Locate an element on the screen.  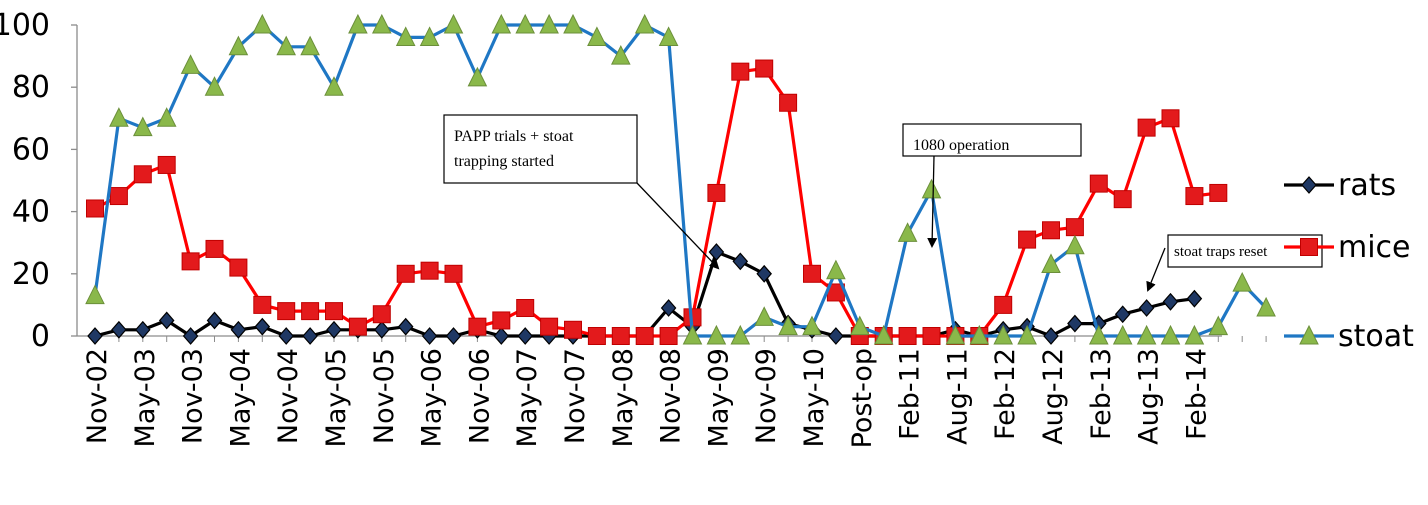
x-tick-label: Feb-12 is located at coordinates (1005, 394).